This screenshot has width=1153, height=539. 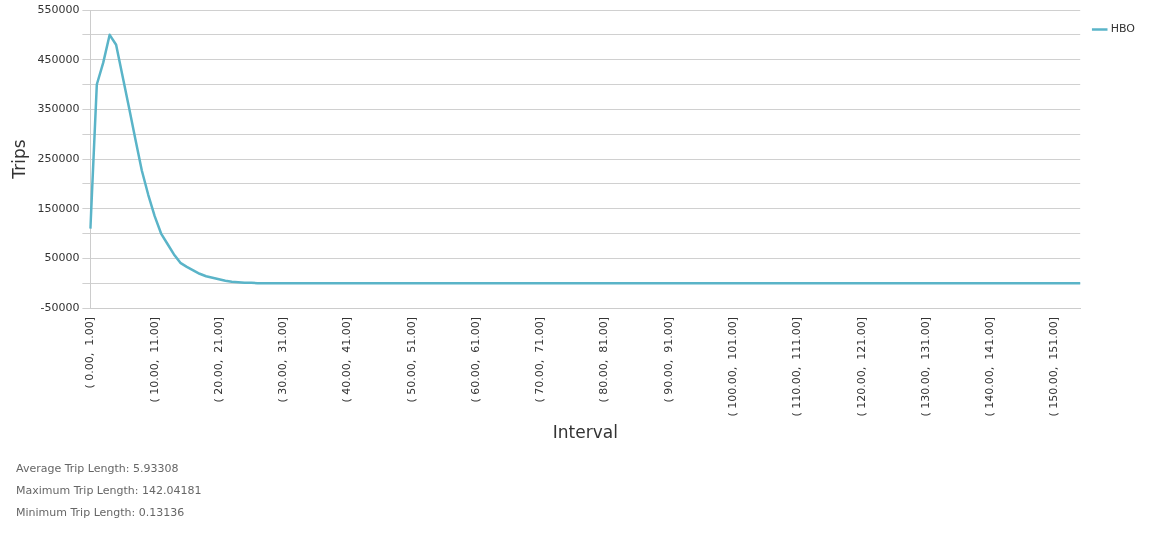 What do you see at coordinates (925, 367) in the screenshot?
I see `x-tick-label: ( 130.00, 131.00]` at bounding box center [925, 367].